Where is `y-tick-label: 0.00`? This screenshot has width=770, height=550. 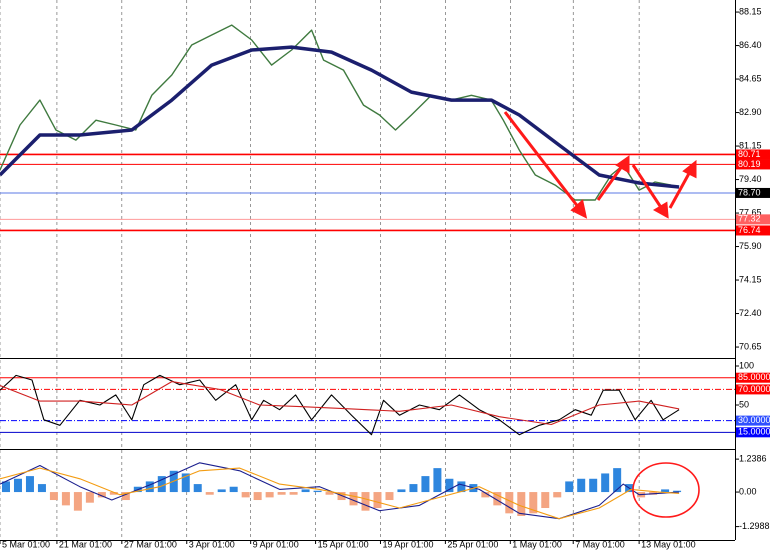
y-tick-label: 0.00 is located at coordinates (748, 491).